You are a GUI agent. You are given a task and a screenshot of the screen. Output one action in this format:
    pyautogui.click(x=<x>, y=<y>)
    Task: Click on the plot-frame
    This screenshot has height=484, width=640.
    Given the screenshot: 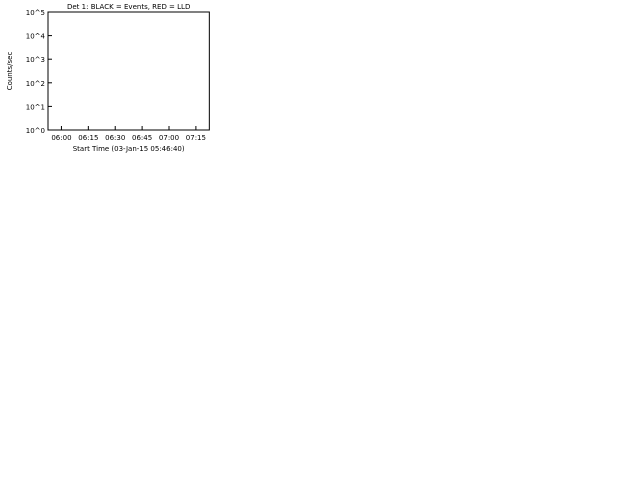 What is the action you would take?
    pyautogui.click(x=128, y=71)
    